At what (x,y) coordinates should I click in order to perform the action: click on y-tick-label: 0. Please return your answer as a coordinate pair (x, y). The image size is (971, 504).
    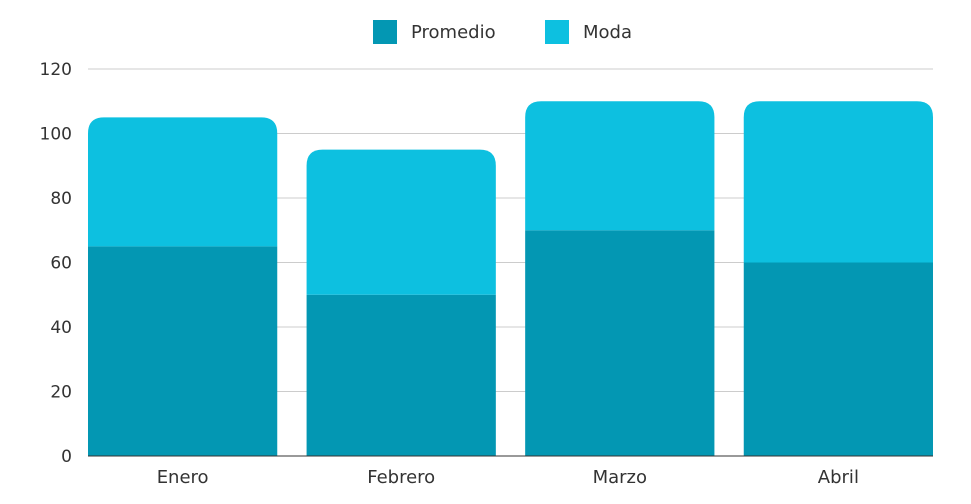
    Looking at the image, I should click on (66, 457).